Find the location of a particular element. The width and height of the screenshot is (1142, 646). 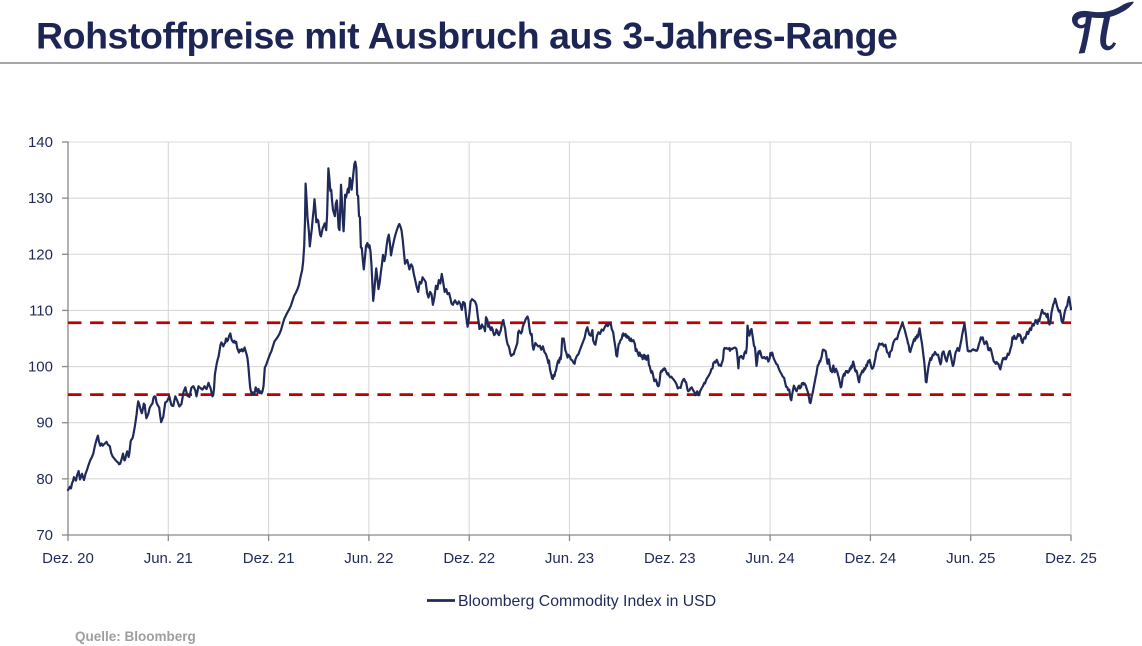

svg-text: 140 is located at coordinates (40, 142).